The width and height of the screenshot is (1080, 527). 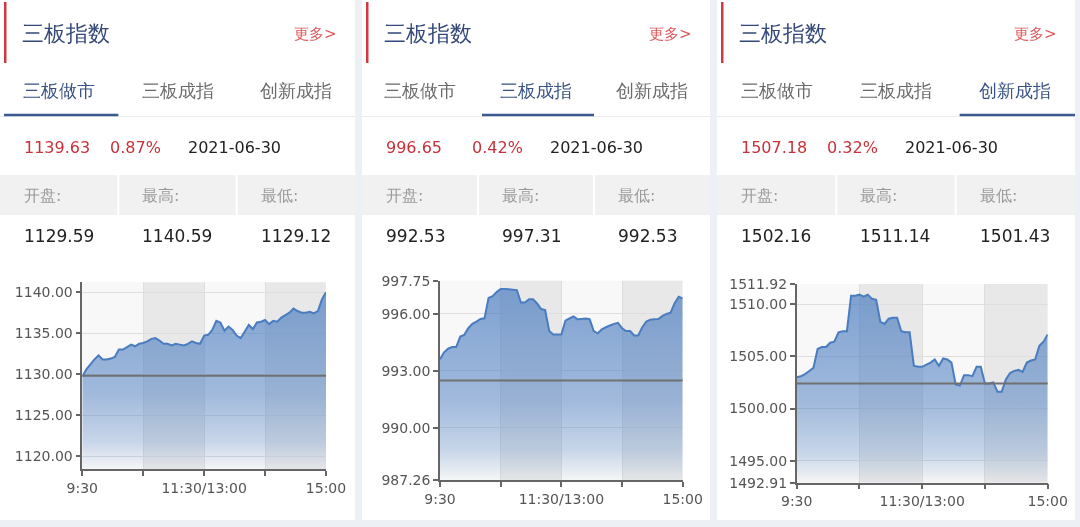 What do you see at coordinates (758, 283) in the screenshot?
I see `y-tick-label: 1511.92` at bounding box center [758, 283].